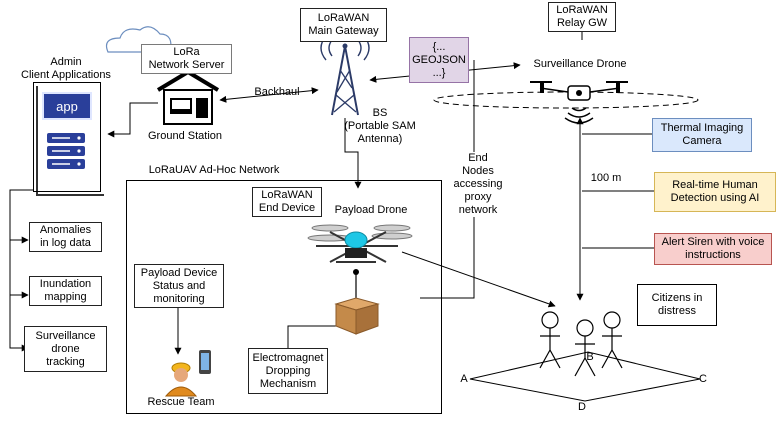 This screenshot has height=429, width=779. I want to click on anomalies-box: Anomalies in log data, so click(65, 237).